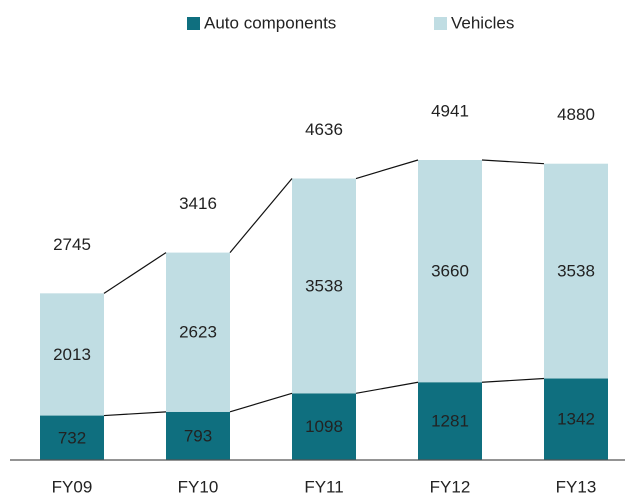 The image size is (635, 498). What do you see at coordinates (198, 203) in the screenshot?
I see `total-label: 3416` at bounding box center [198, 203].